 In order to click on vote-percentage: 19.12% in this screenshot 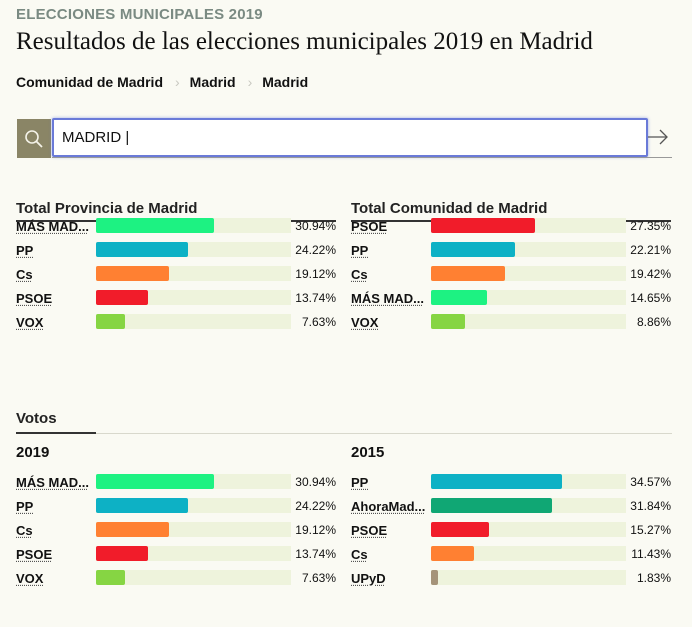, I will do `click(315, 274)`.